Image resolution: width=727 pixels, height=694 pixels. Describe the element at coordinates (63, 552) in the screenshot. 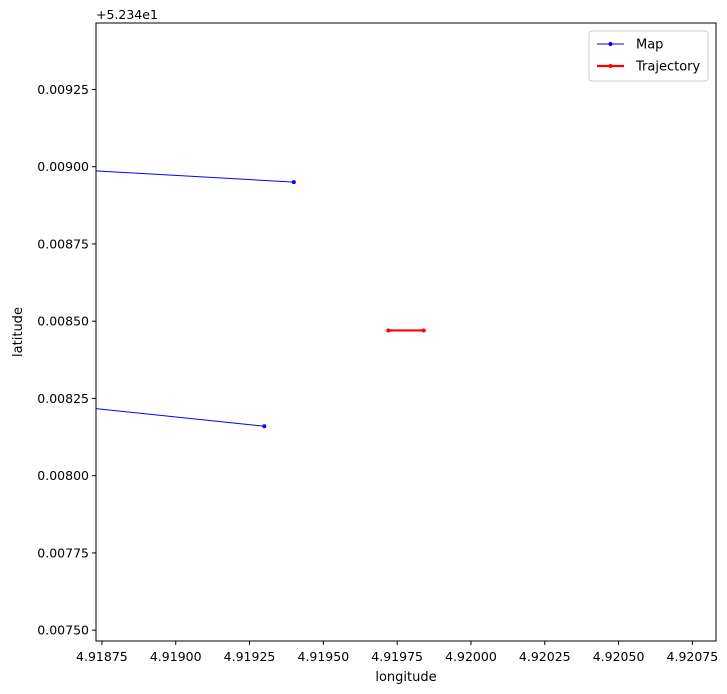

I see `y-tick-label: 0.00775` at that location.